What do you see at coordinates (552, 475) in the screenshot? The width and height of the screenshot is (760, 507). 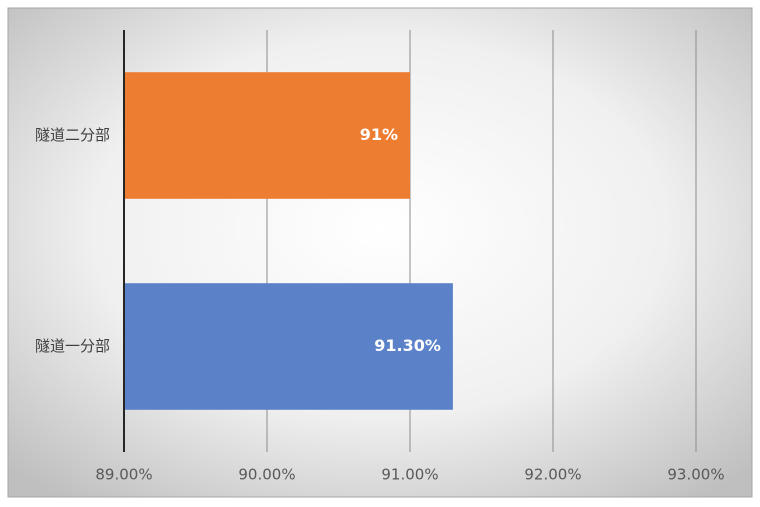 I see `x-tick-label: 92.00%` at bounding box center [552, 475].